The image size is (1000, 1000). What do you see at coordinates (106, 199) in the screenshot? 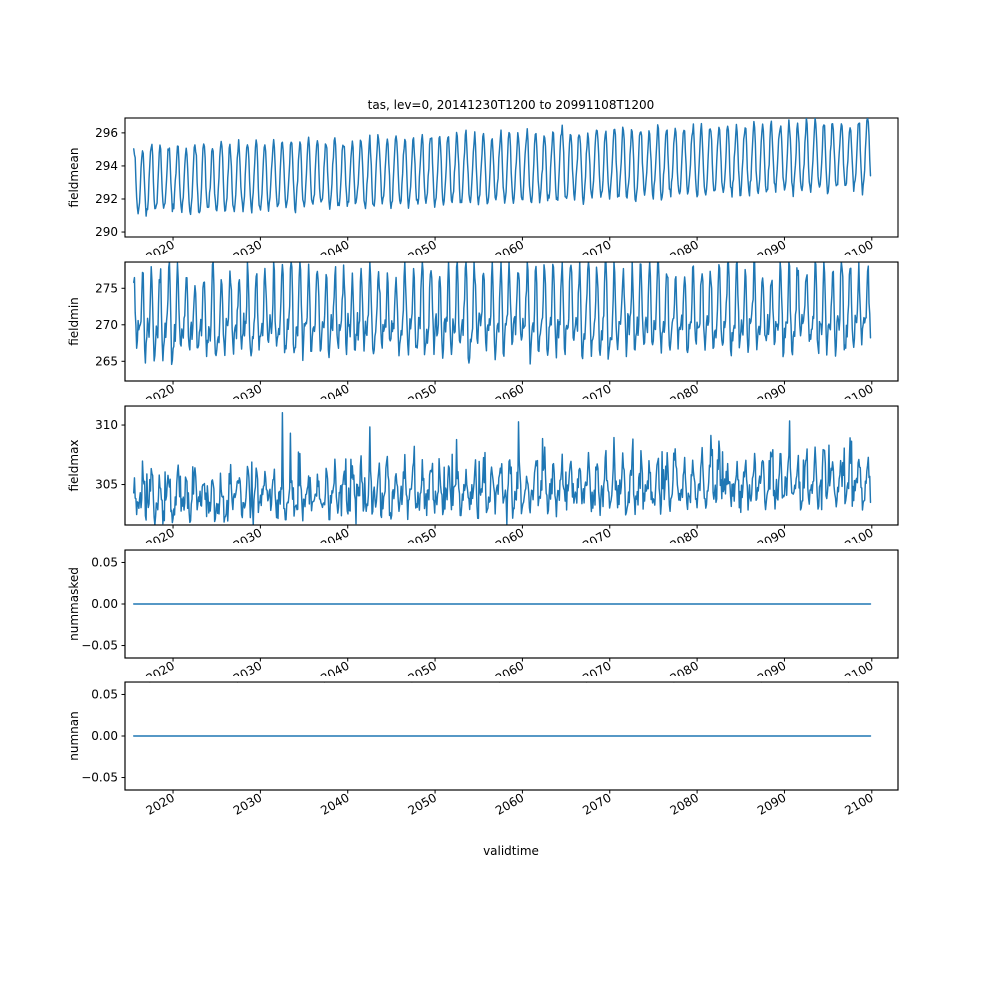
I see `ytick-label: 292` at bounding box center [106, 199].